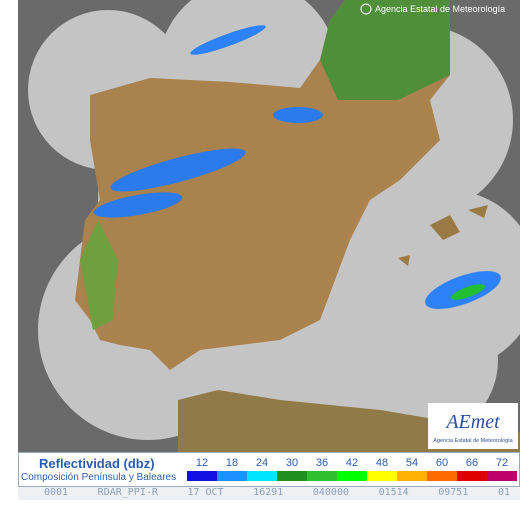 The height and width of the screenshot is (510, 530). I want to click on legend-label: 42, so click(352, 463).